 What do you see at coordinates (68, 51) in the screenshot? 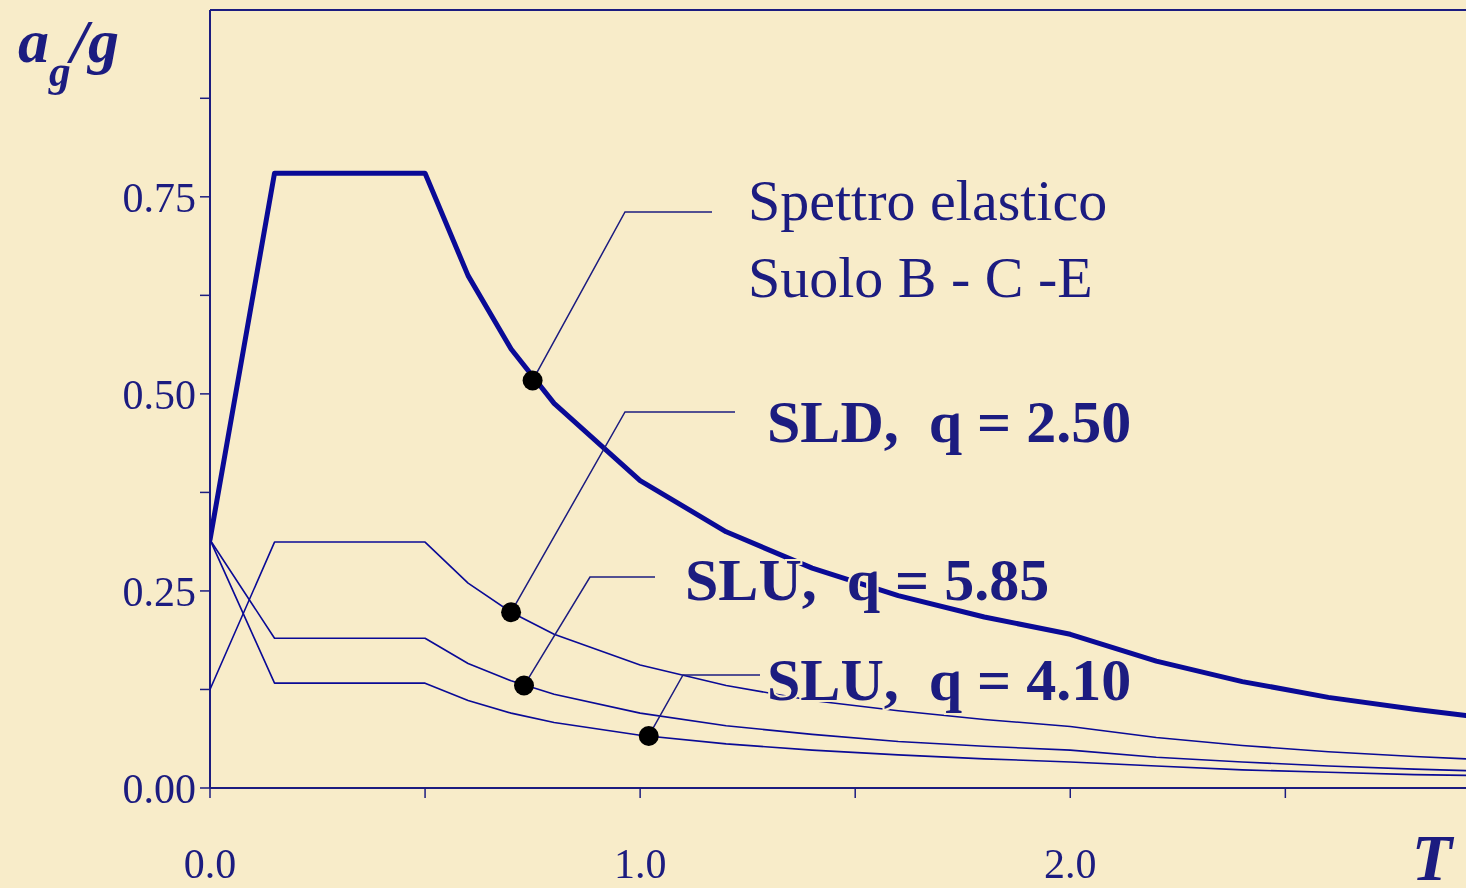
I see `y-axis-title: a$_{g}$/g` at bounding box center [68, 51].